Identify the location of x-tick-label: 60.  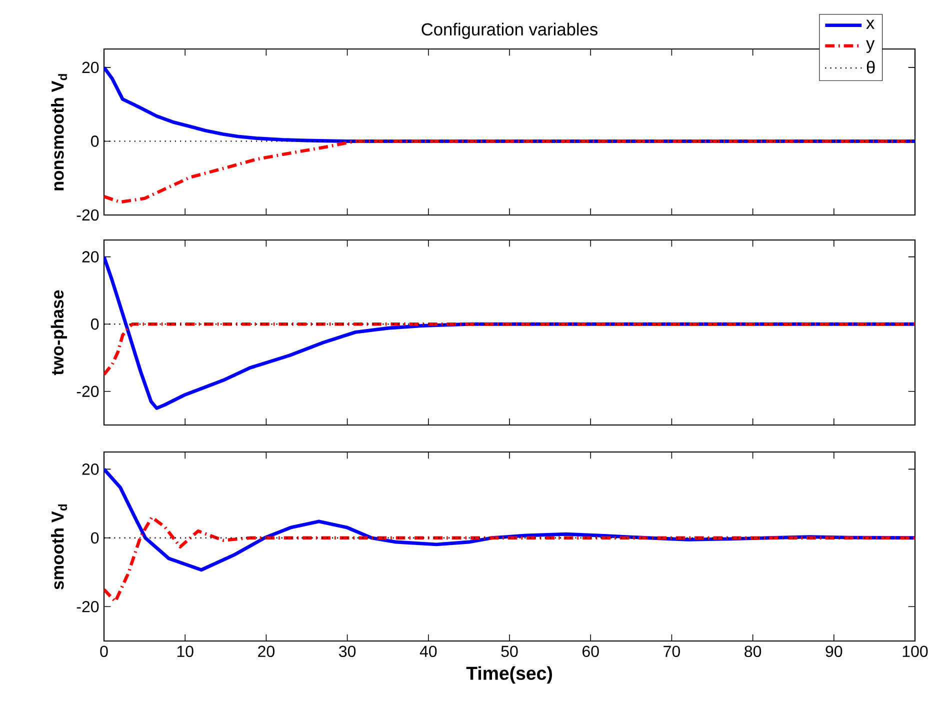
(590, 652).